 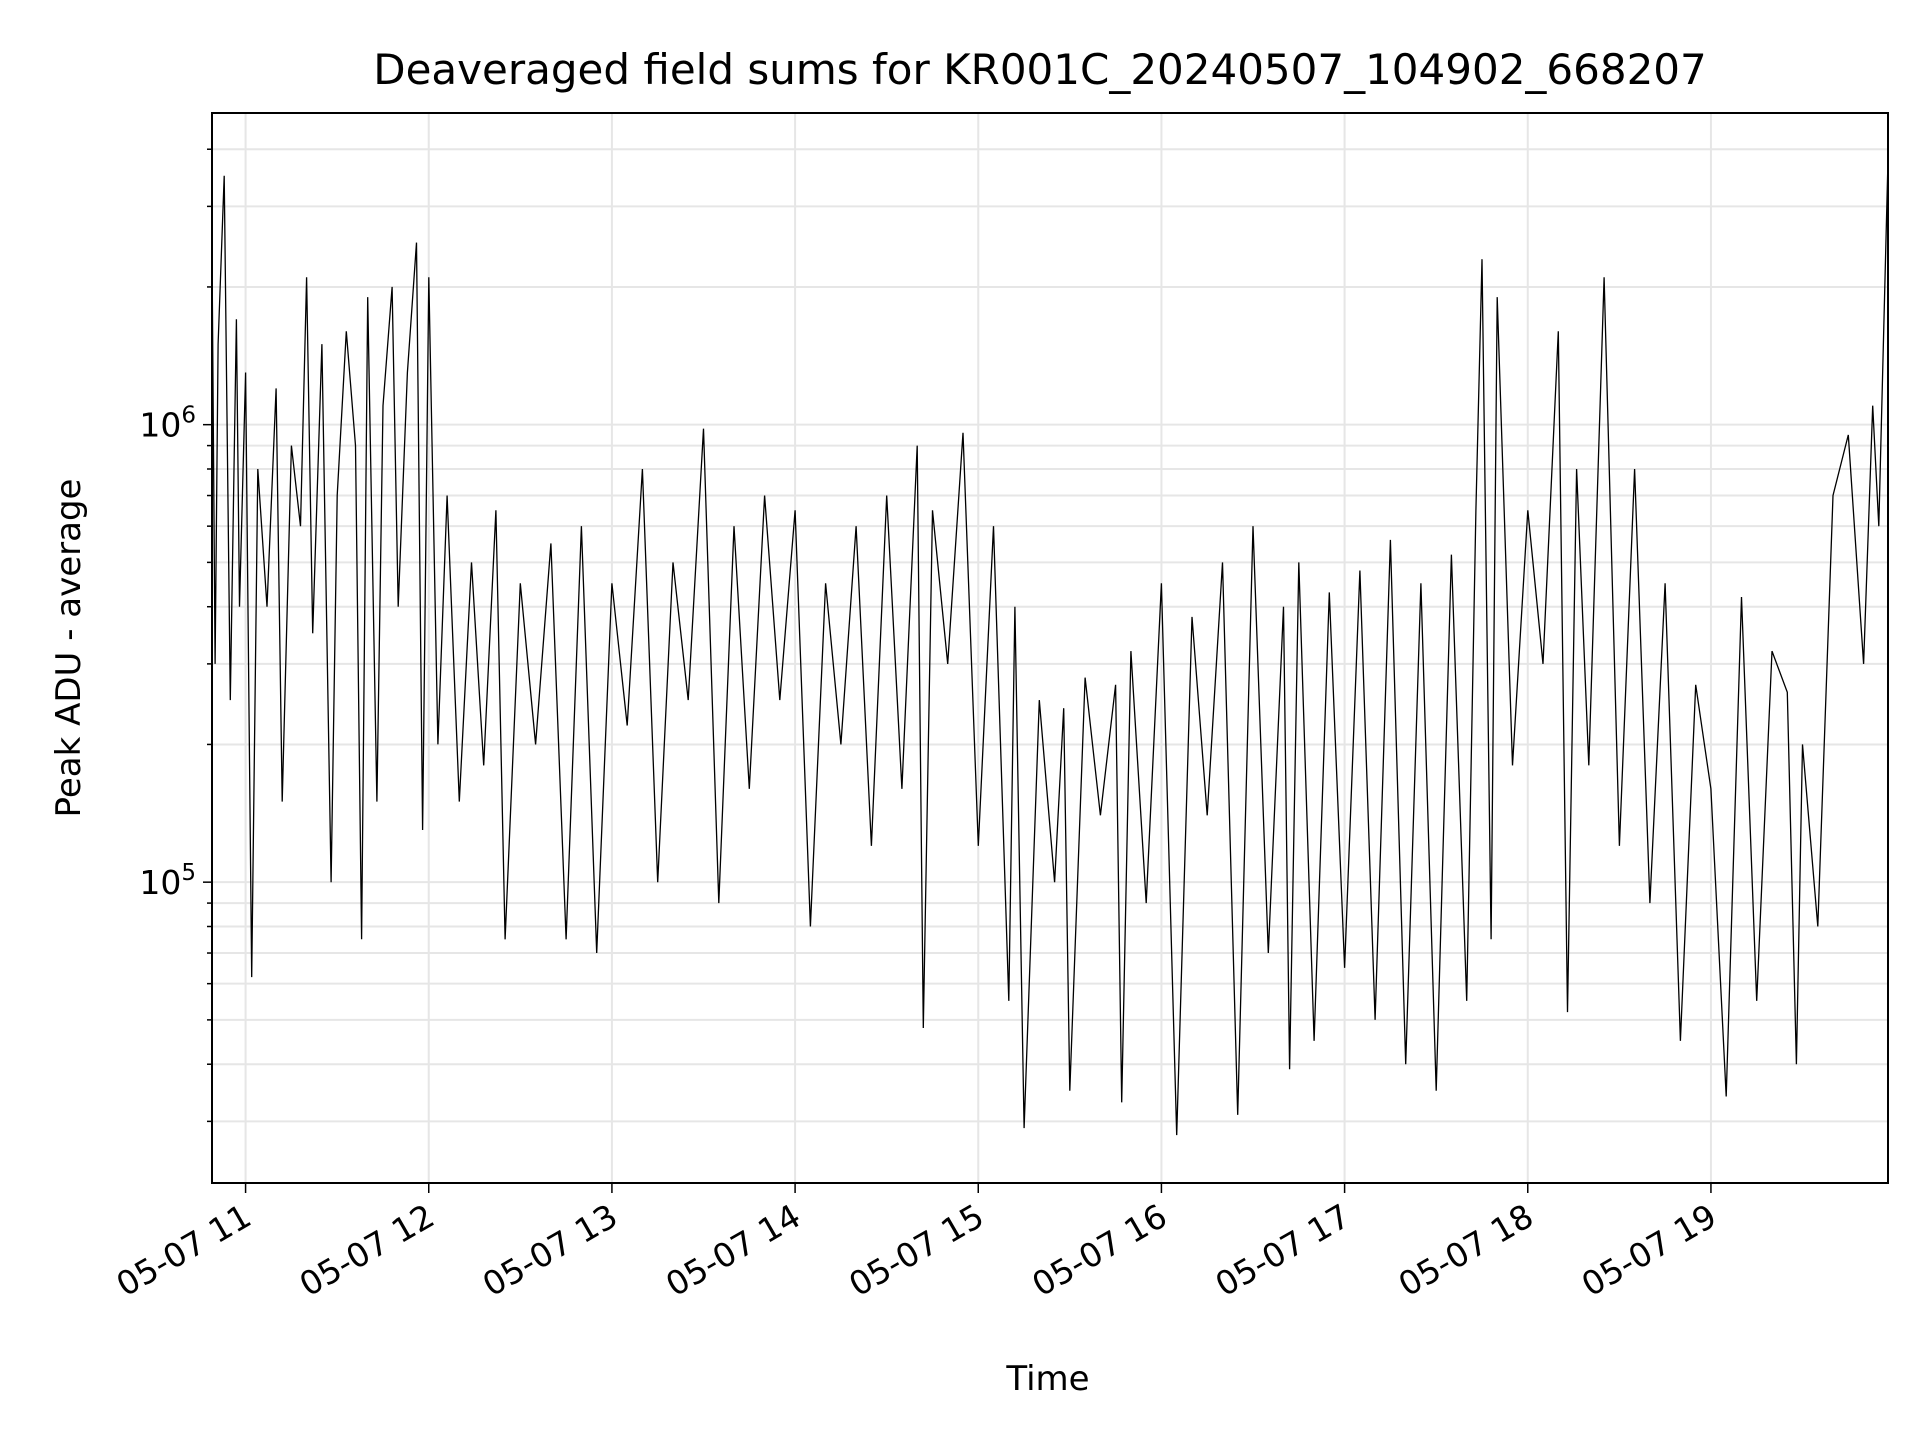 I want to click on y-tick-label: 106, so click(x=167, y=424).